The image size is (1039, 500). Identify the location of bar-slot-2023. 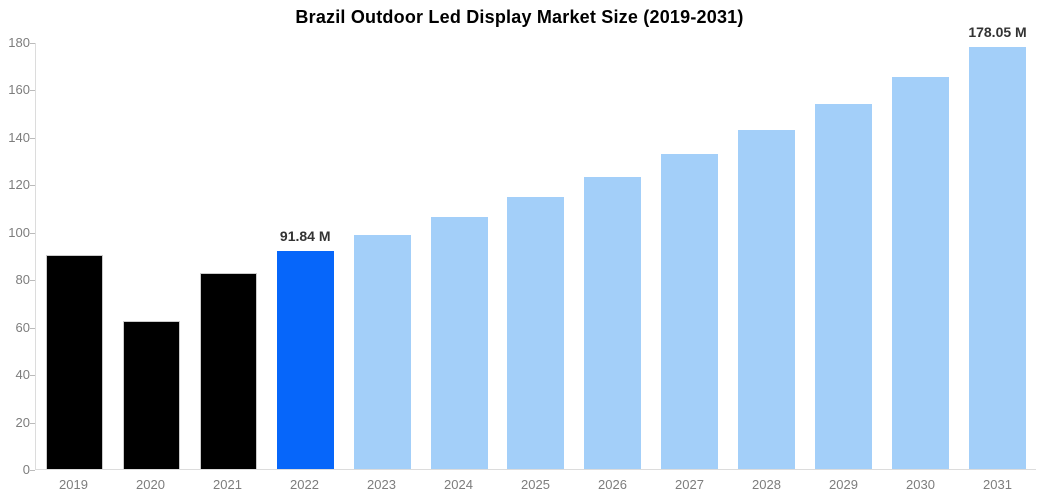
(382, 256).